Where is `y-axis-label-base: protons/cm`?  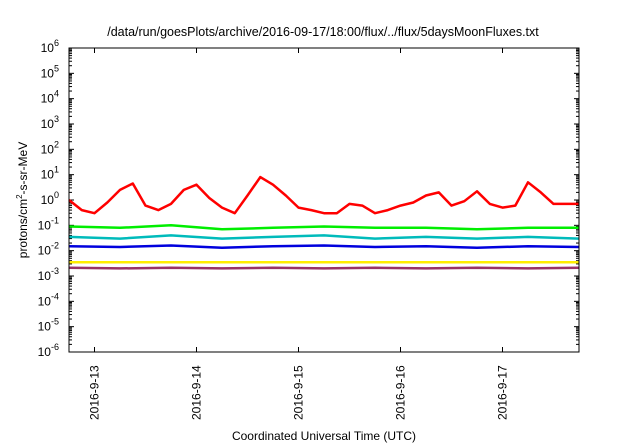
y-axis-label-base: protons/cm is located at coordinates (23, 228).